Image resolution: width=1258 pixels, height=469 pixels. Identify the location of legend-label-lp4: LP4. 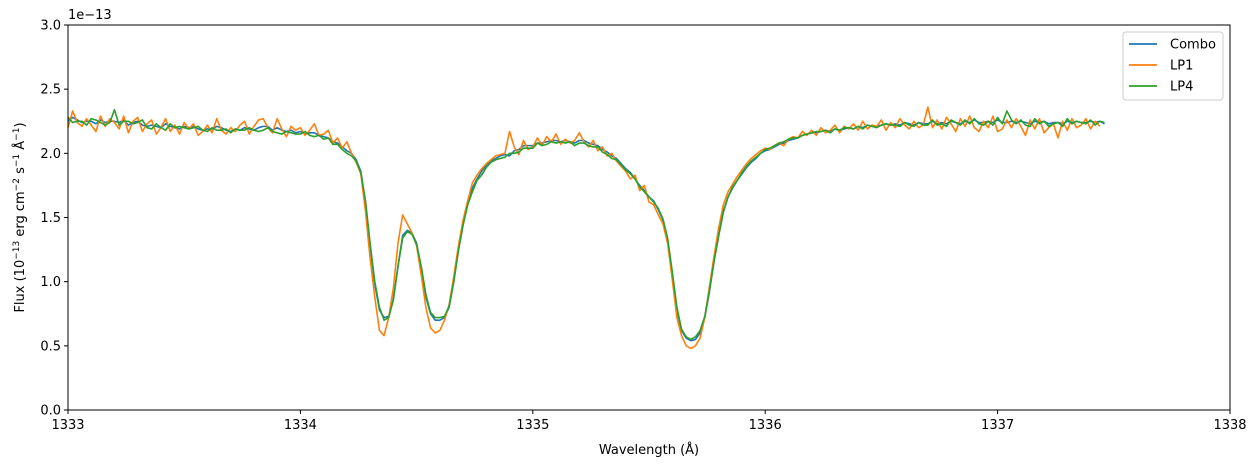
(1181, 87).